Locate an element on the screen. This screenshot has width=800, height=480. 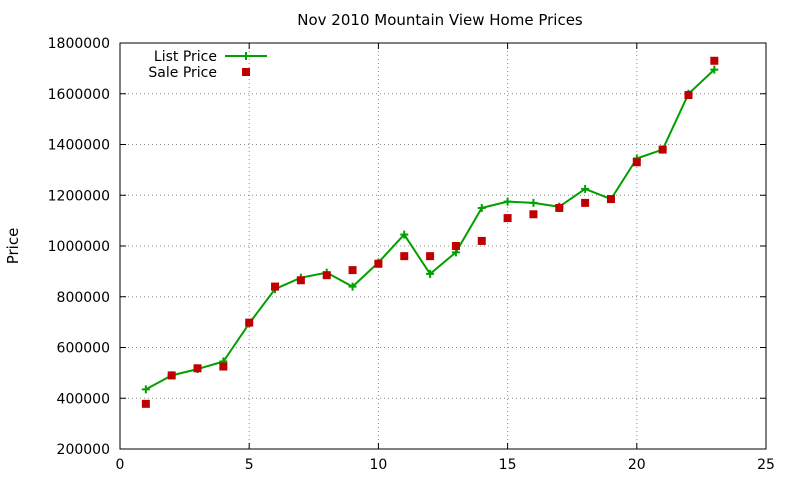
y-tick-label: 800000 is located at coordinates (83, 298).